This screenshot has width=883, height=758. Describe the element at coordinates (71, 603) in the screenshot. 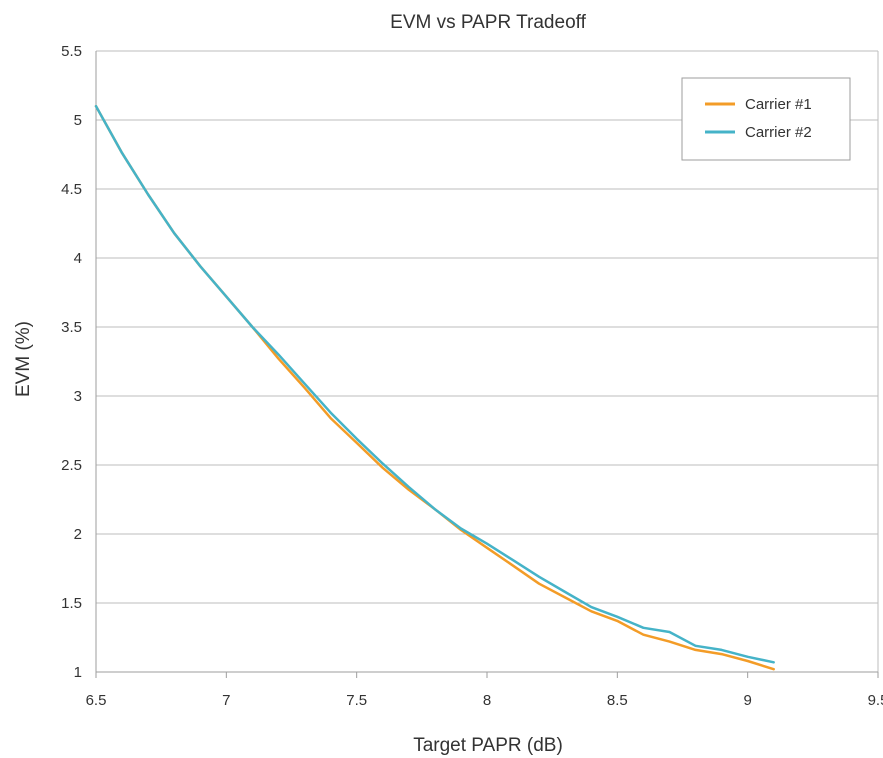

I see `y-tick-label: 1.5` at that location.